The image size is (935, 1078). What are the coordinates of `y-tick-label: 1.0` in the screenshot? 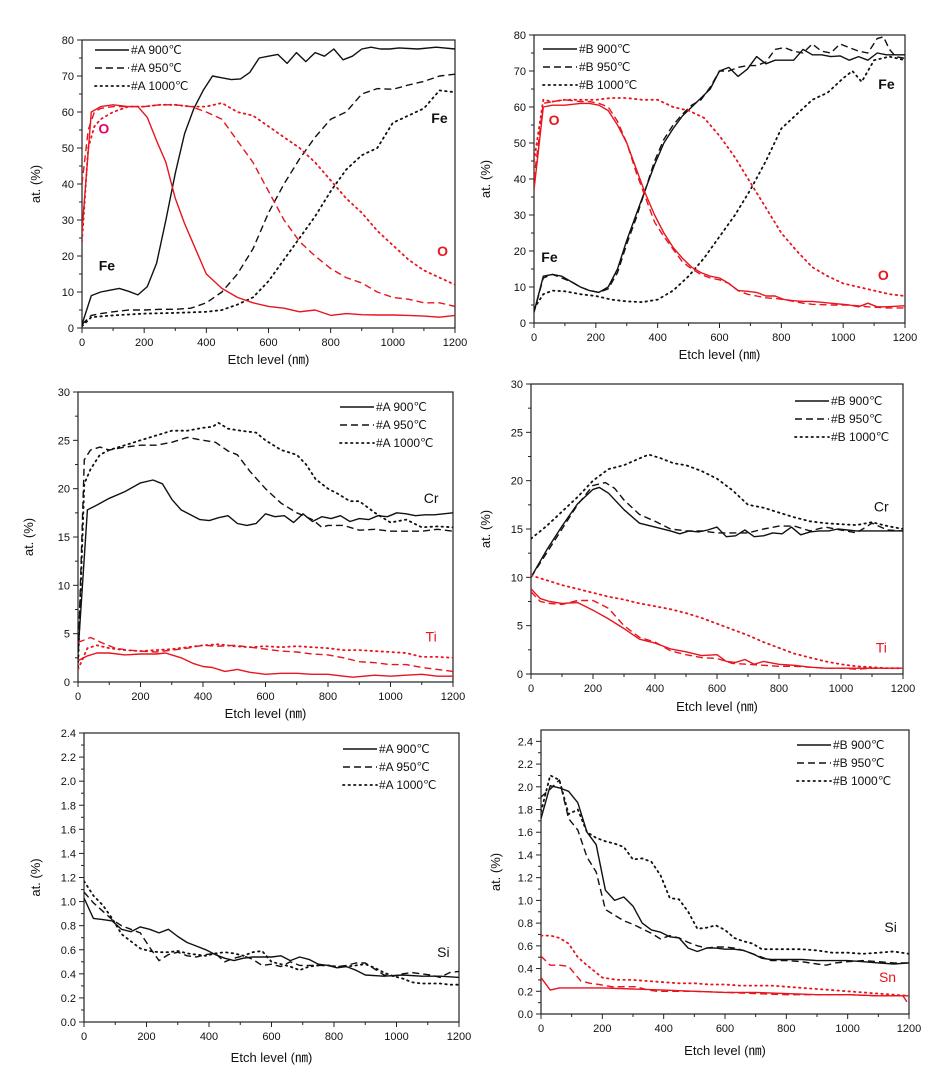 It's located at (525, 901).